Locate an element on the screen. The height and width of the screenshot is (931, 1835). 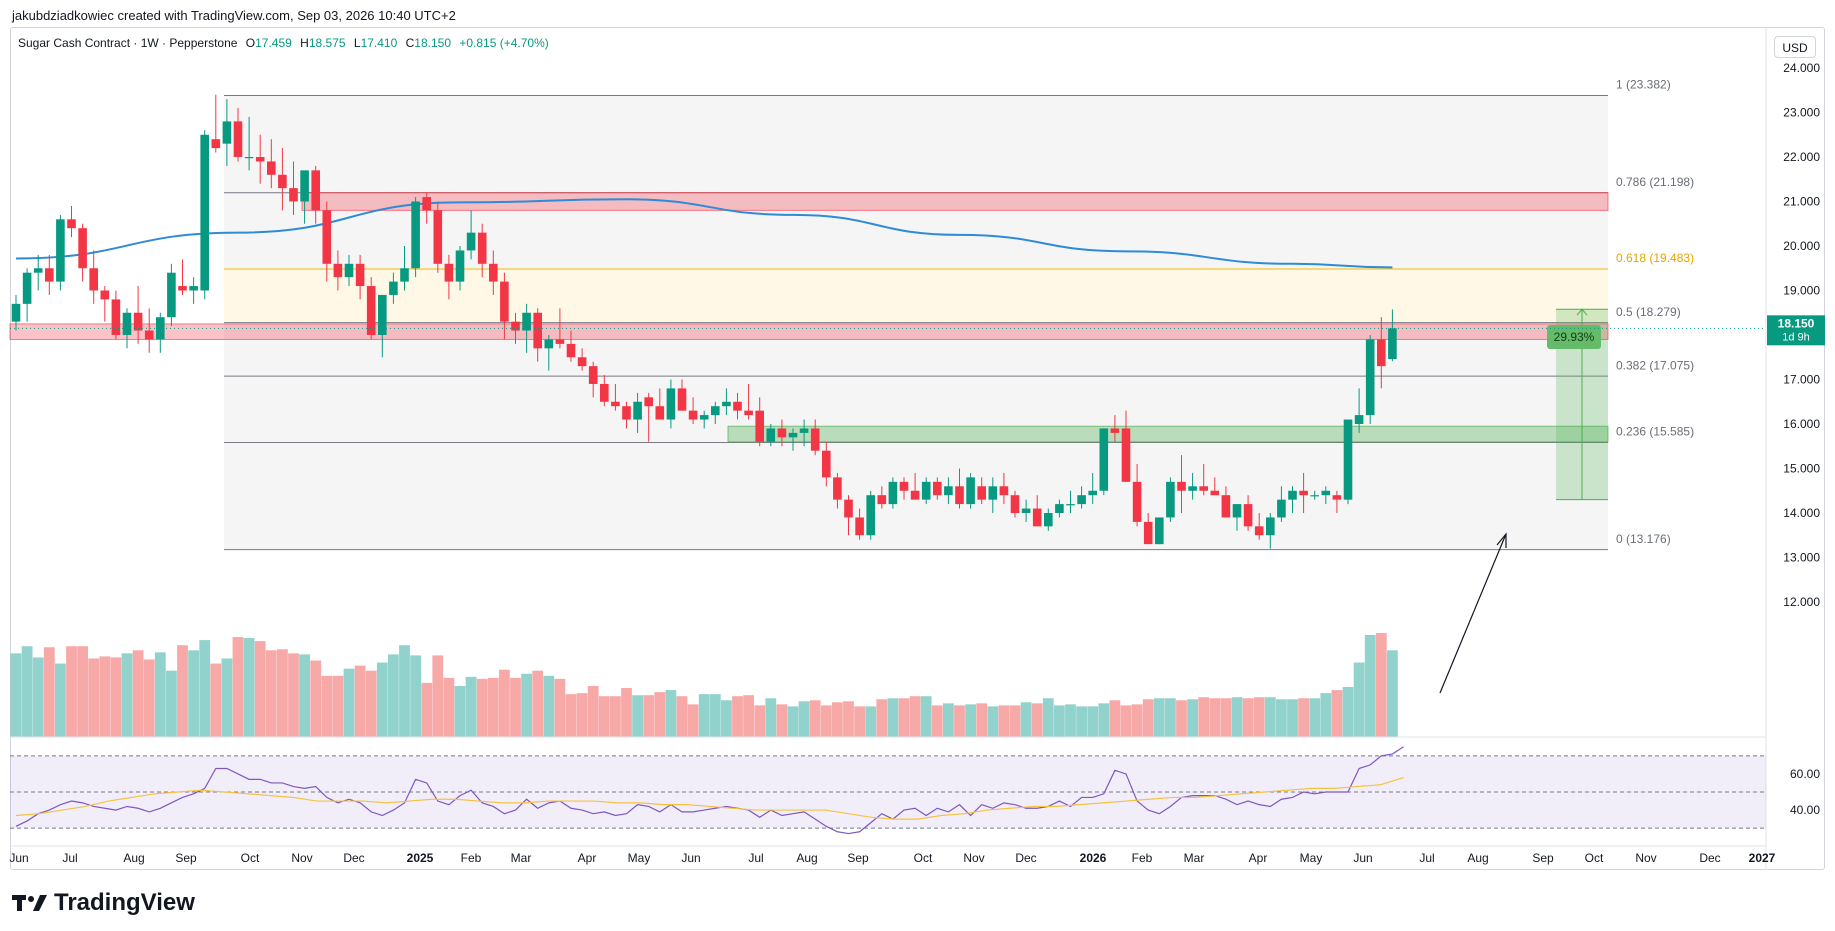
y-tick-label: 12.000 is located at coordinates (1801, 602).